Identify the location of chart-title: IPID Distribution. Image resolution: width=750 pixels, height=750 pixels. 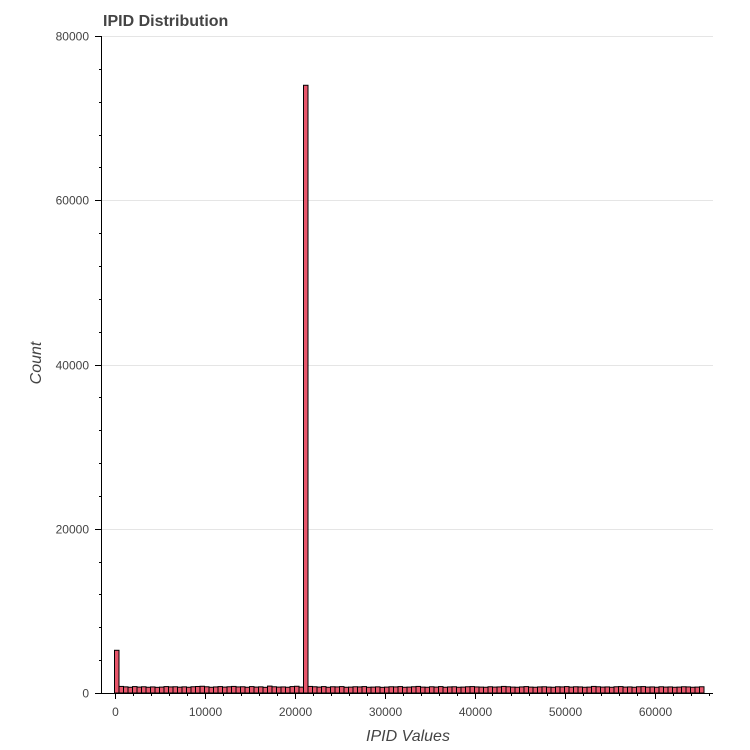
(165, 21).